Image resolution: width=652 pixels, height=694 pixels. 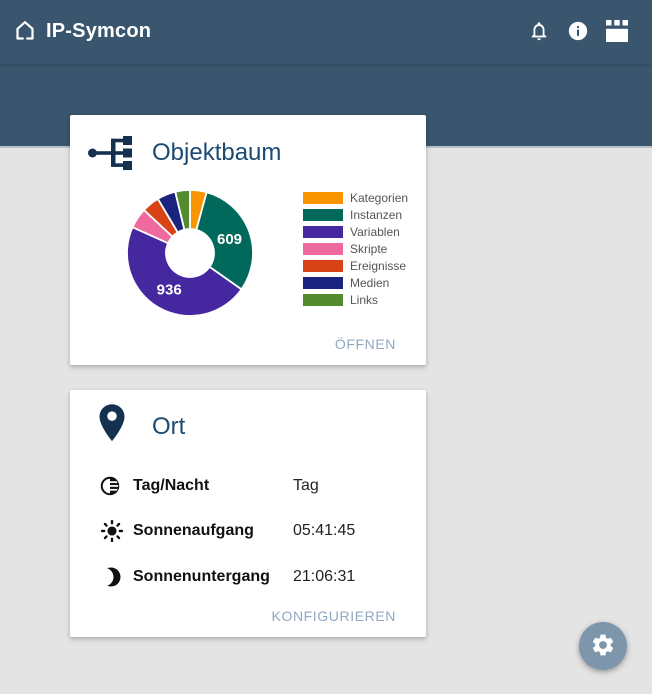 I want to click on sunrise-icon, so click(x=112, y=531).